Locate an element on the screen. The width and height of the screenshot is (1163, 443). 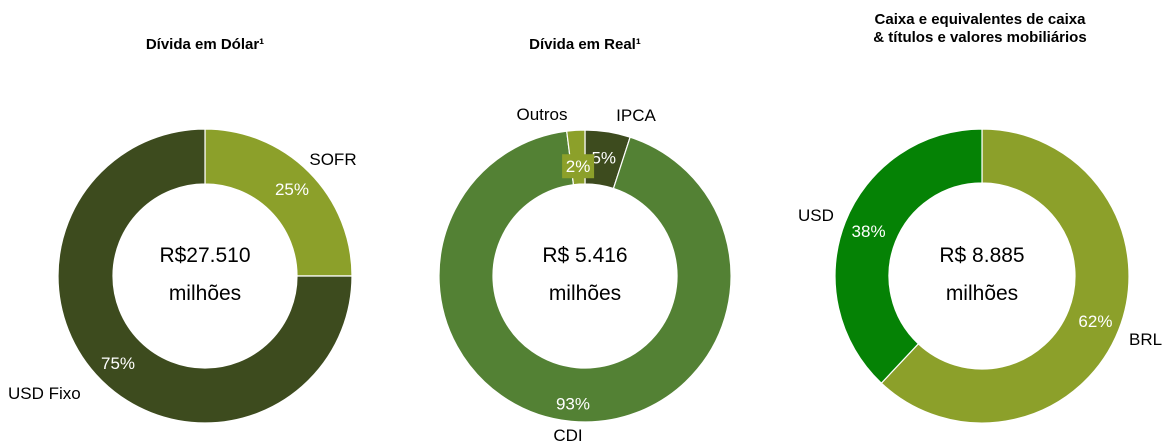
slice-outros-percent-label: 2% is located at coordinates (578, 166).